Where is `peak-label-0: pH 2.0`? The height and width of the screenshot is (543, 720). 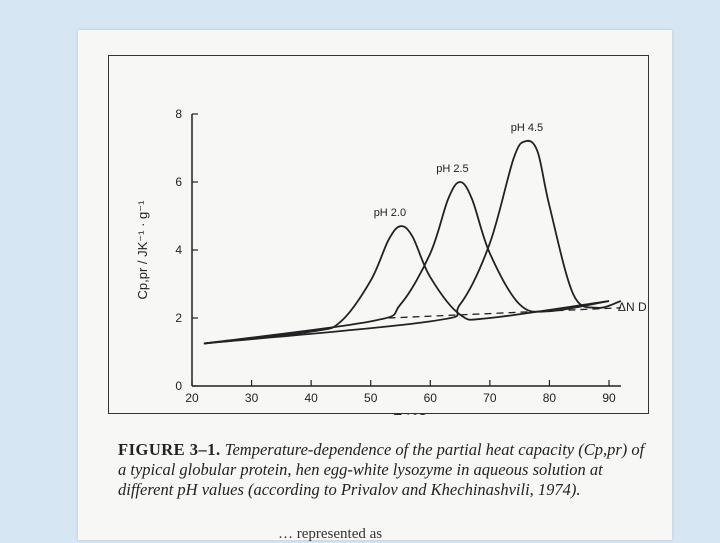 peak-label-0: pH 2.0 is located at coordinates (390, 213).